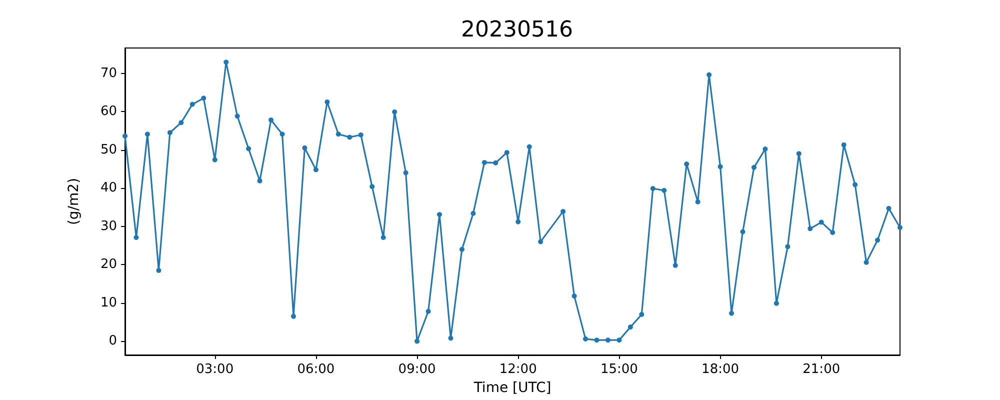 The image size is (1000, 400). I want to click on y-tick-label: 50, so click(108, 150).